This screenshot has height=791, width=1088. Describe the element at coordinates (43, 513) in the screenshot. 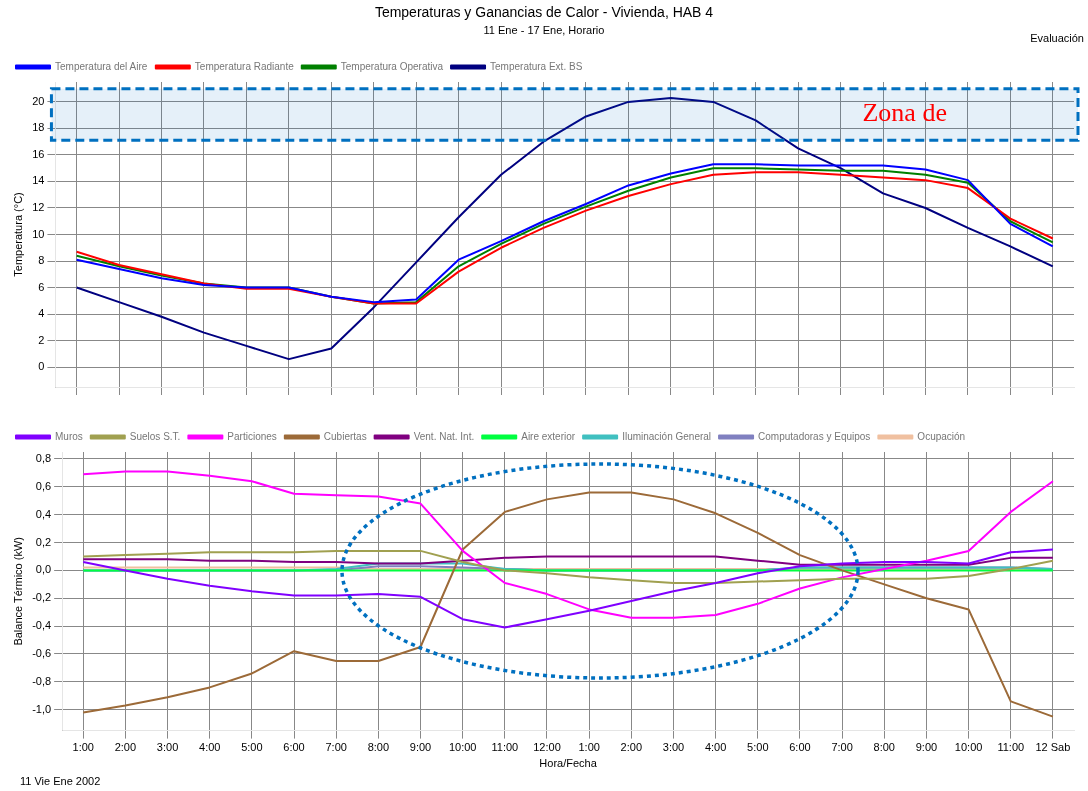

I see `y-tick-label: 0,4` at that location.